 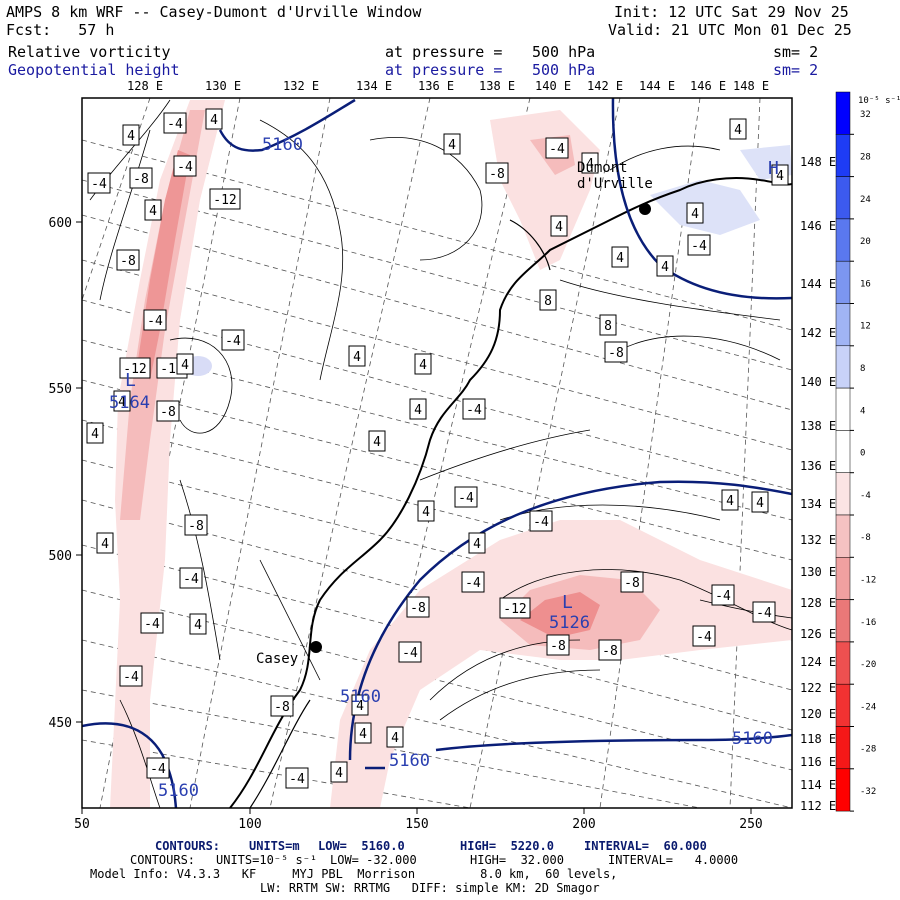 What do you see at coordinates (274, 846) in the screenshot?
I see `contours1-units: UNITS=m` at bounding box center [274, 846].